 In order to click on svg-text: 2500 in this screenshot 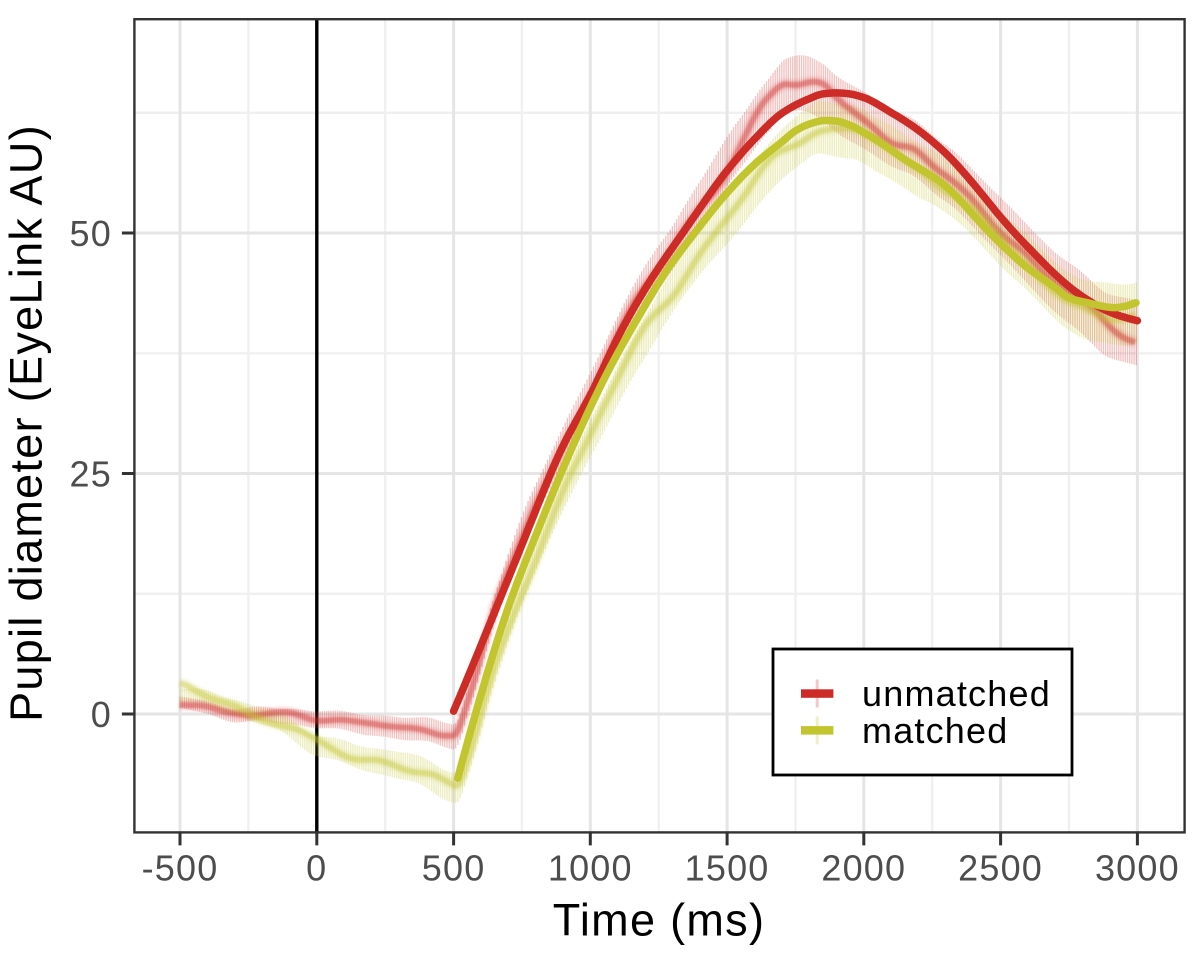, I will do `click(1000, 868)`.